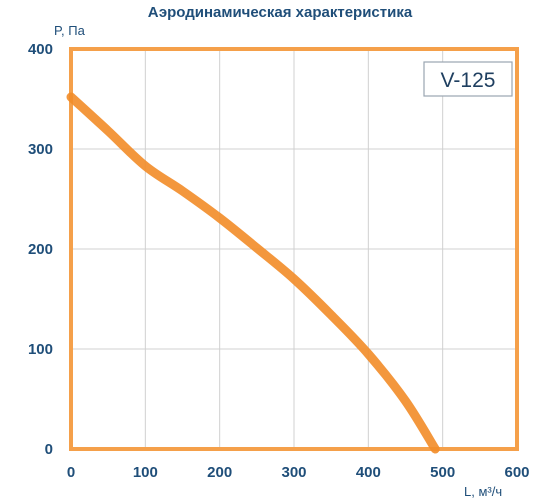 The height and width of the screenshot is (504, 560). What do you see at coordinates (368, 472) in the screenshot?
I see `x-tick-label: 400` at bounding box center [368, 472].